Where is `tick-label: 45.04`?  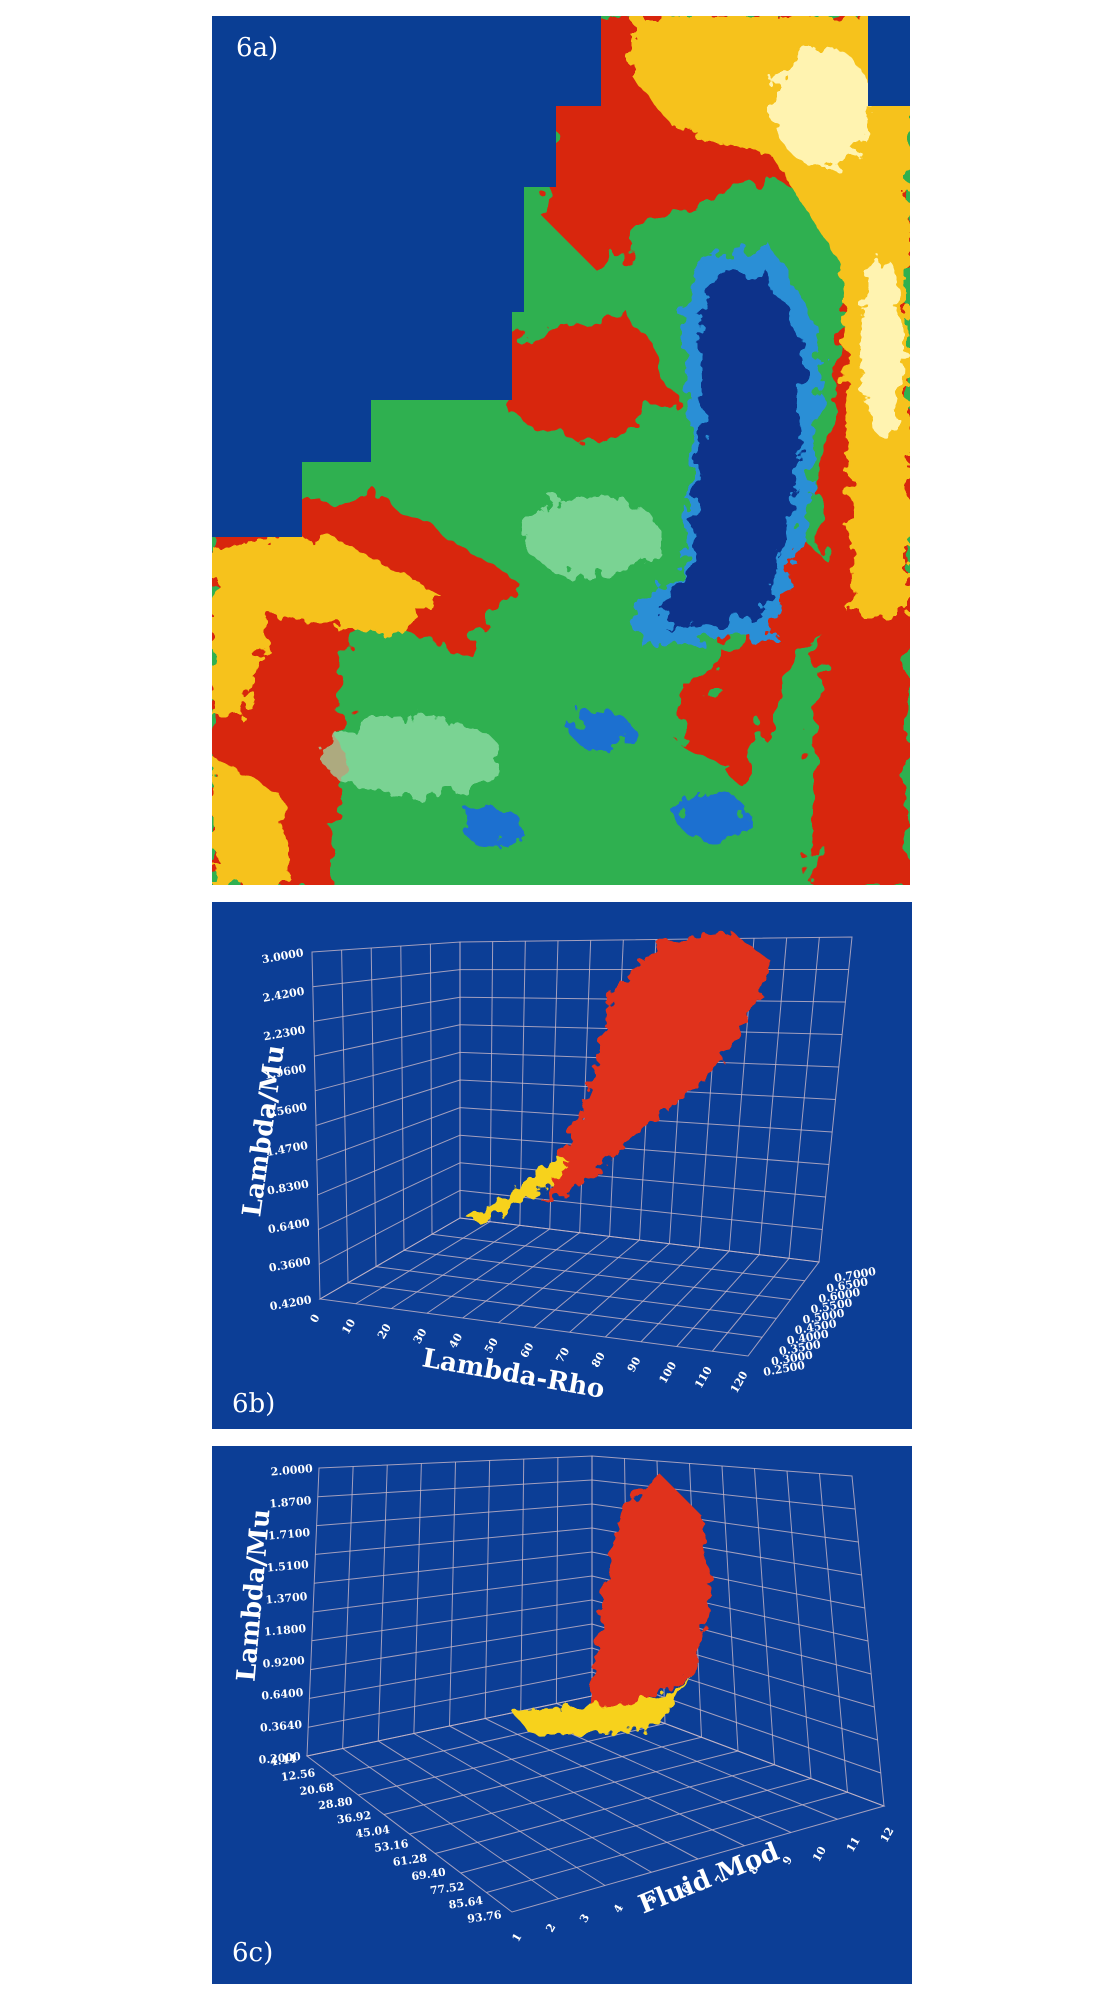
tick-label: 45.04 is located at coordinates (373, 1832).